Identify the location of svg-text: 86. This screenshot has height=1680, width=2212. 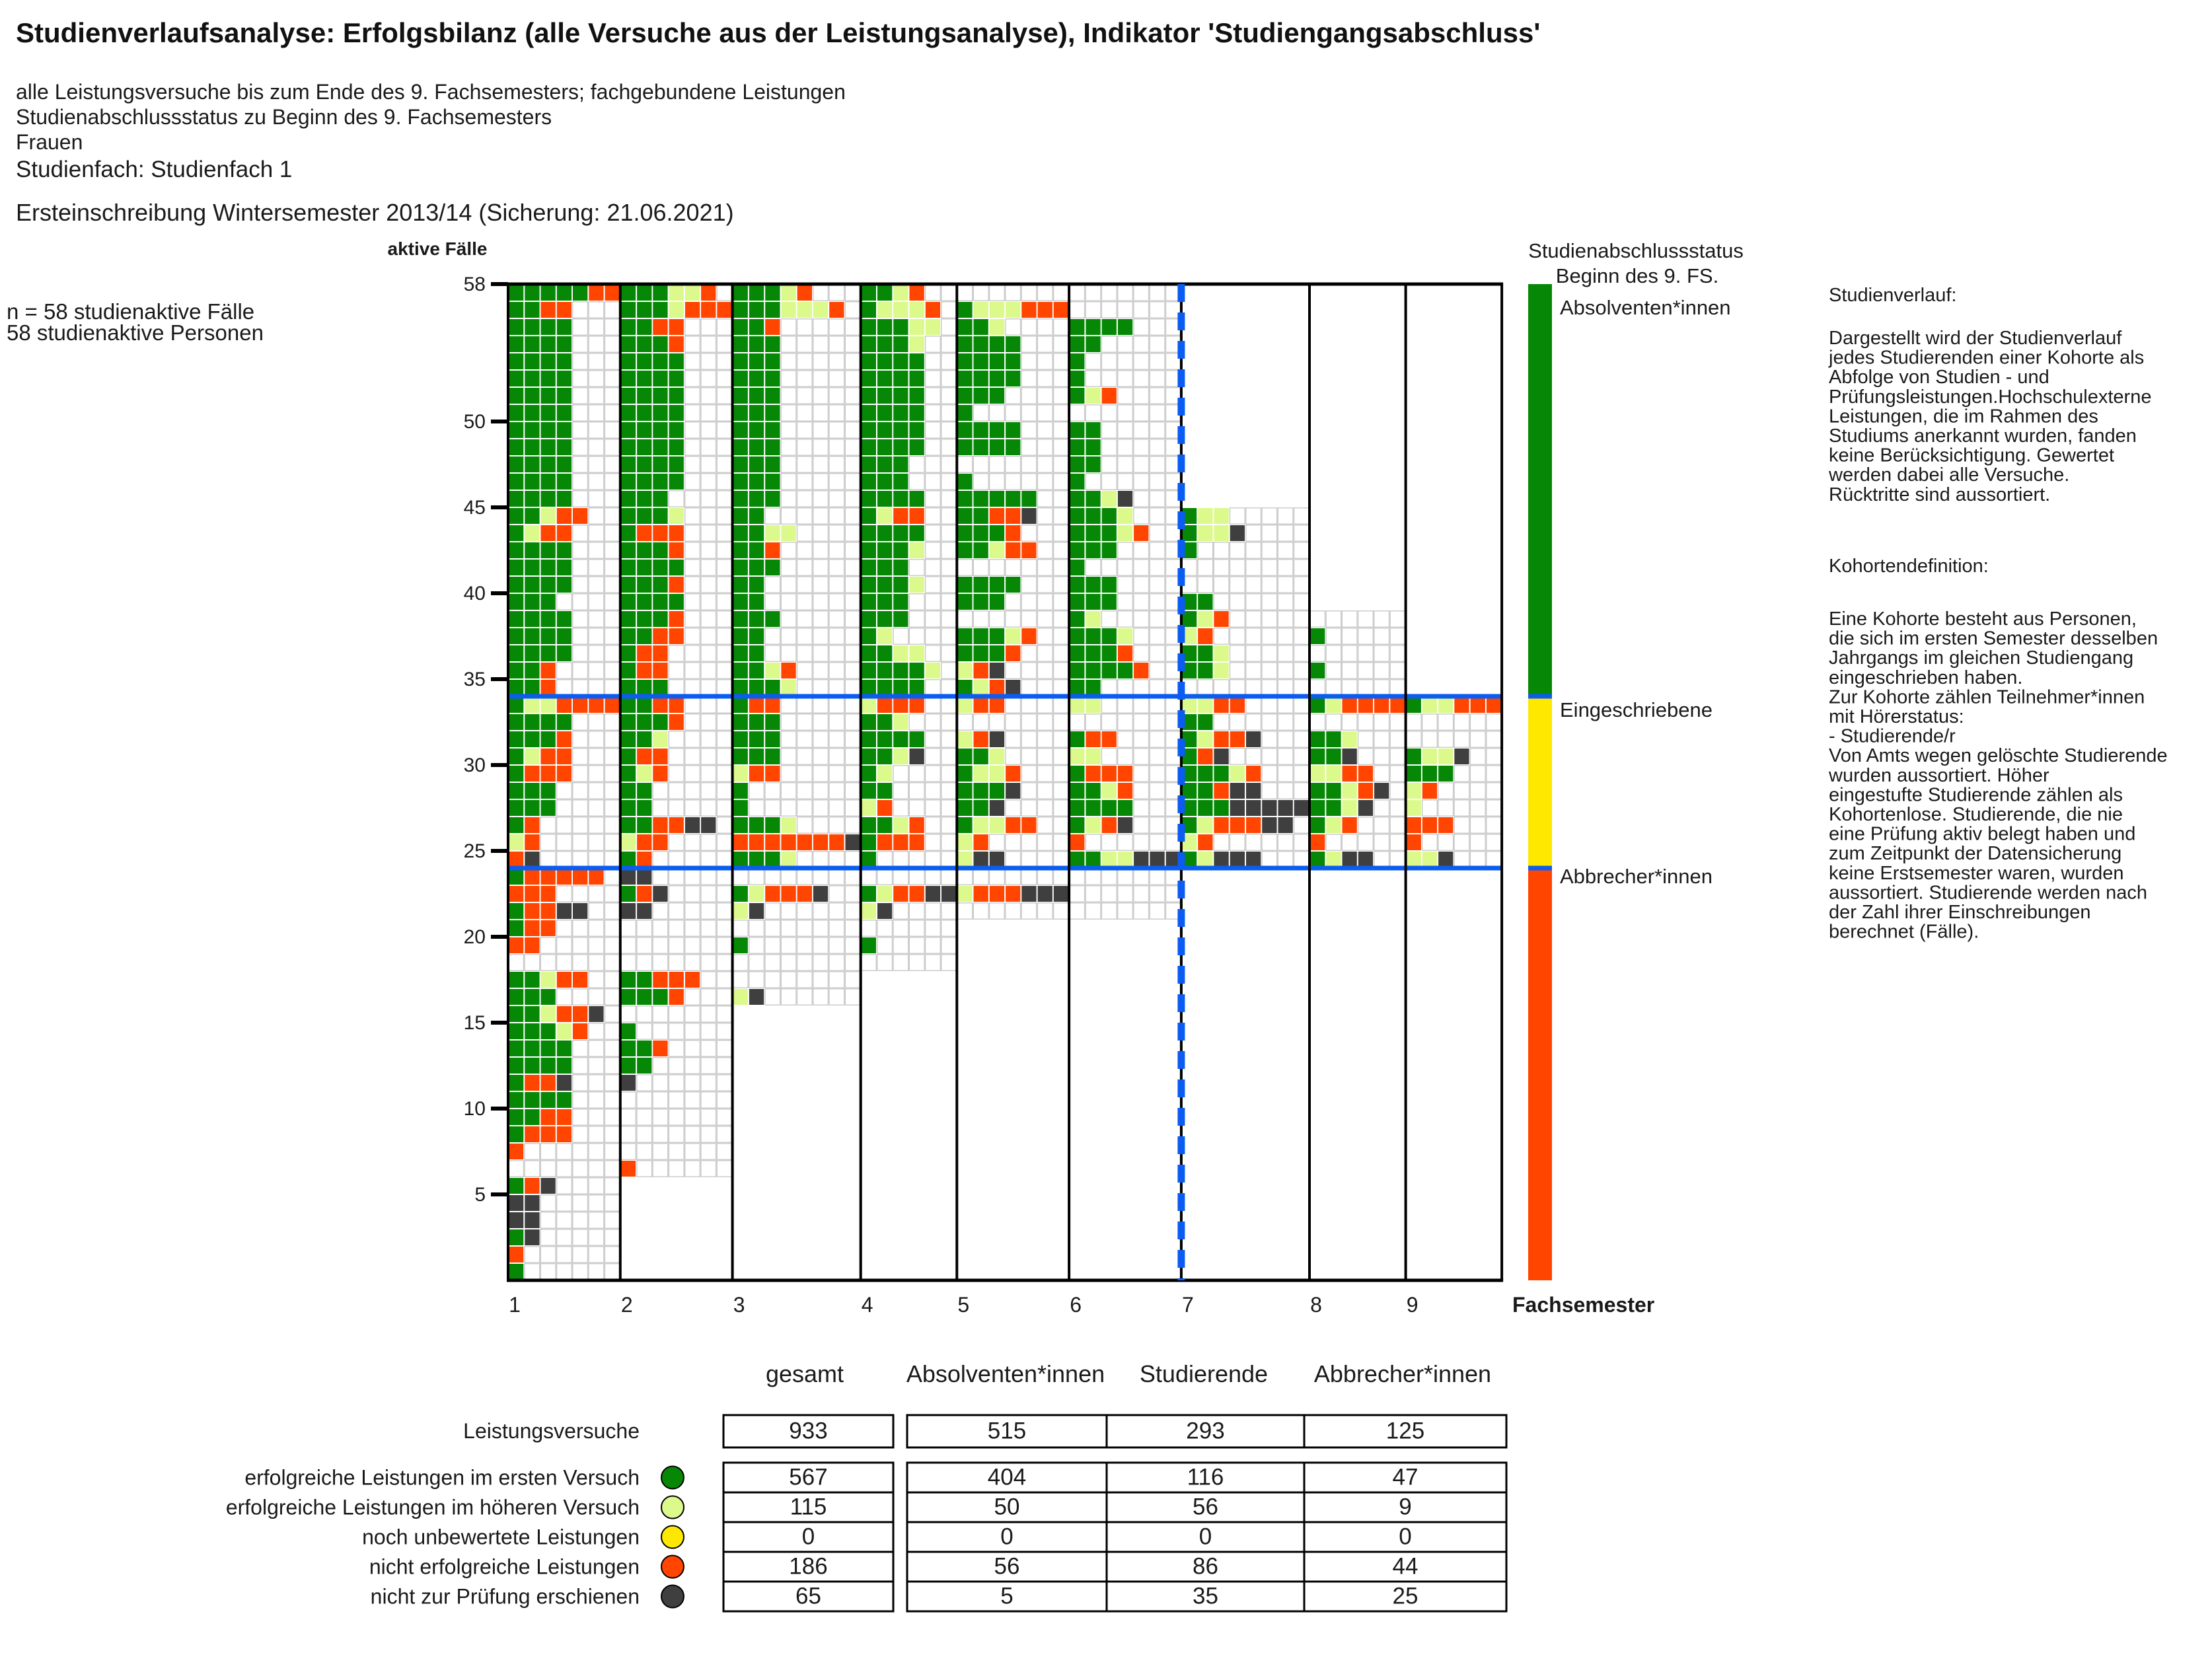
(1206, 1567).